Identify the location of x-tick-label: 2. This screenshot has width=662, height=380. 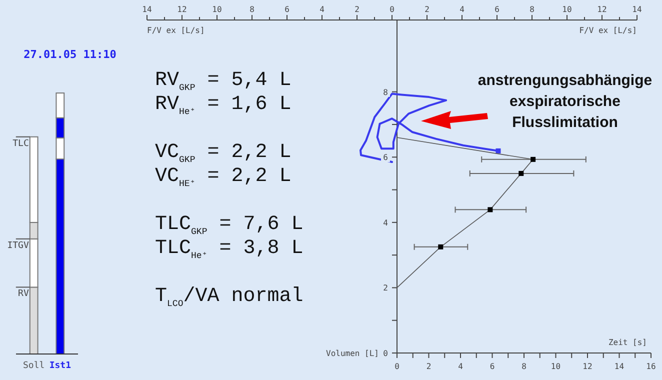
(429, 366).